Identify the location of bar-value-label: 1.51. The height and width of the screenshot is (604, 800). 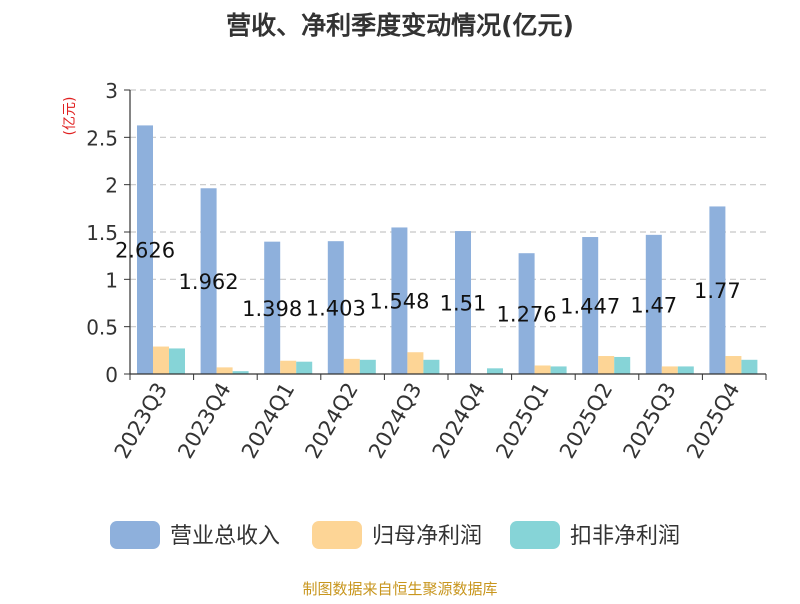
(463, 304).